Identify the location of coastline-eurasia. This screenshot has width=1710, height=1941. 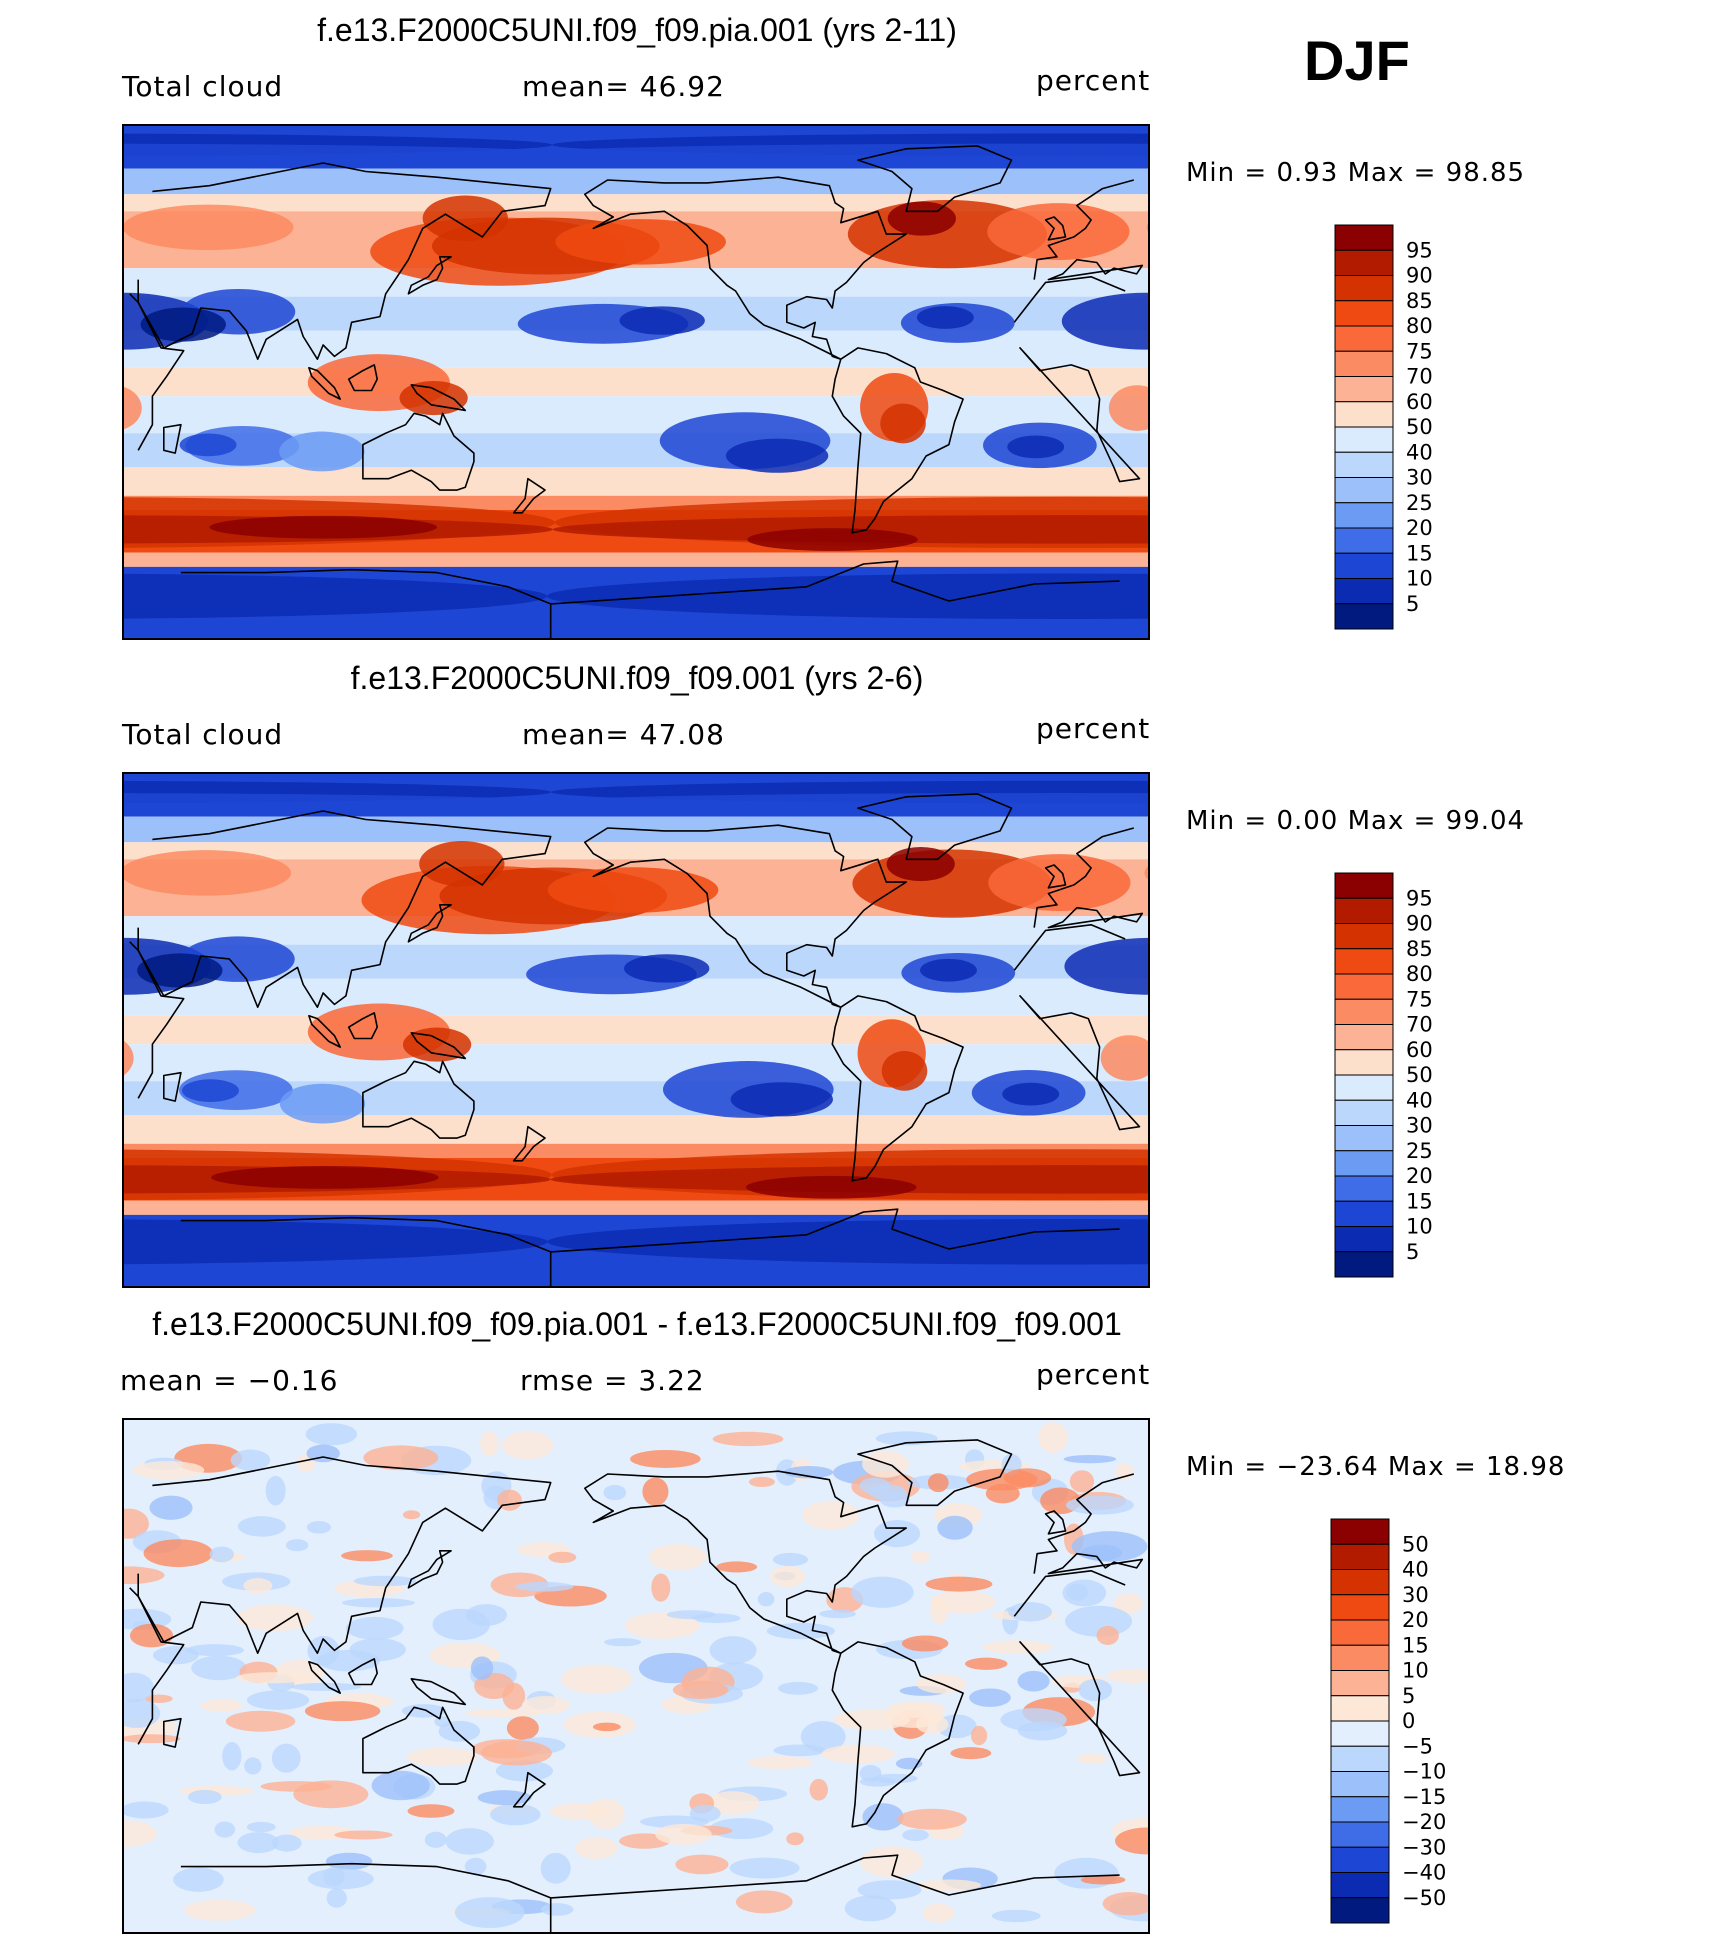
(640, 1555).